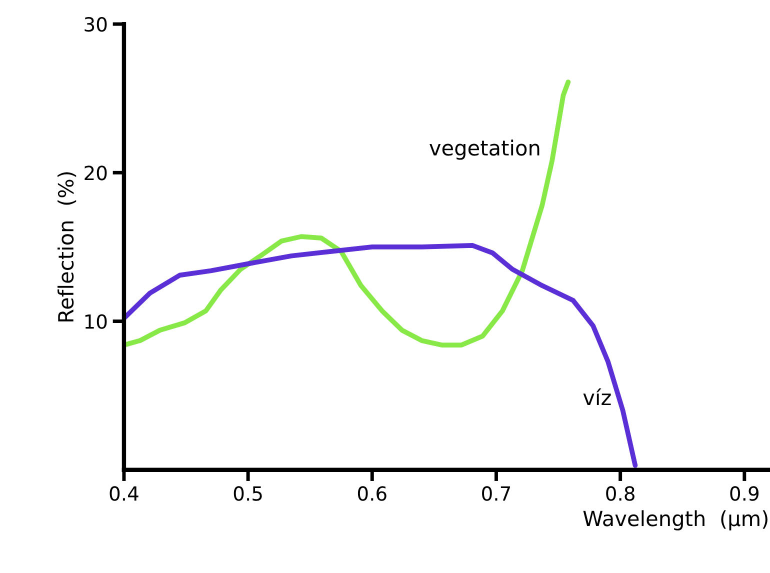  What do you see at coordinates (95, 24) in the screenshot?
I see `y-tick-label: 30` at bounding box center [95, 24].